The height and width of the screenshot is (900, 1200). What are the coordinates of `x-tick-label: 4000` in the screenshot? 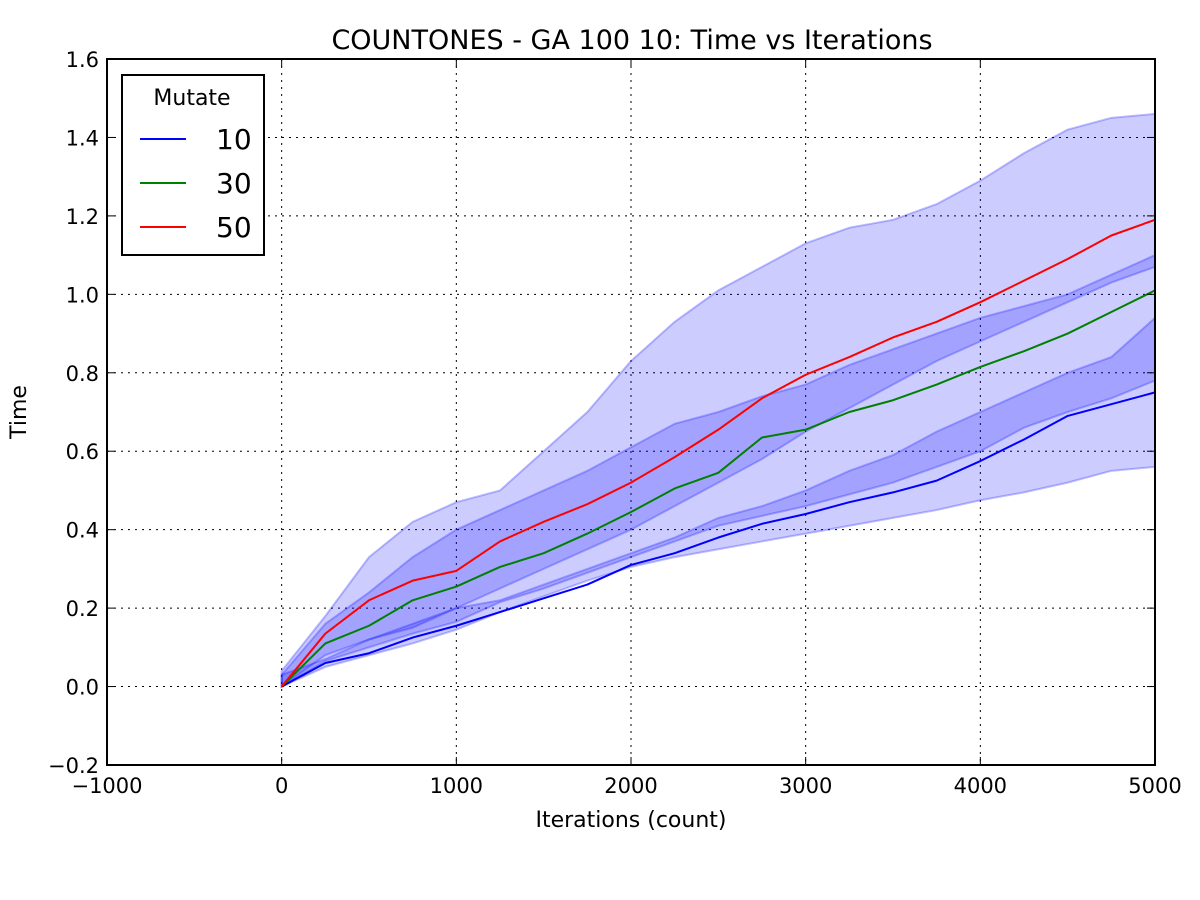 It's located at (980, 786).